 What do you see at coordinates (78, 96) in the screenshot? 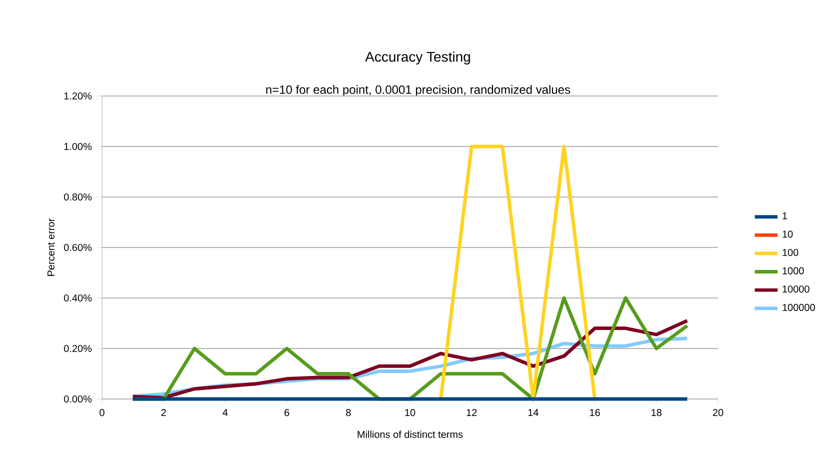
I see `y-tick-label: 1.20%` at bounding box center [78, 96].